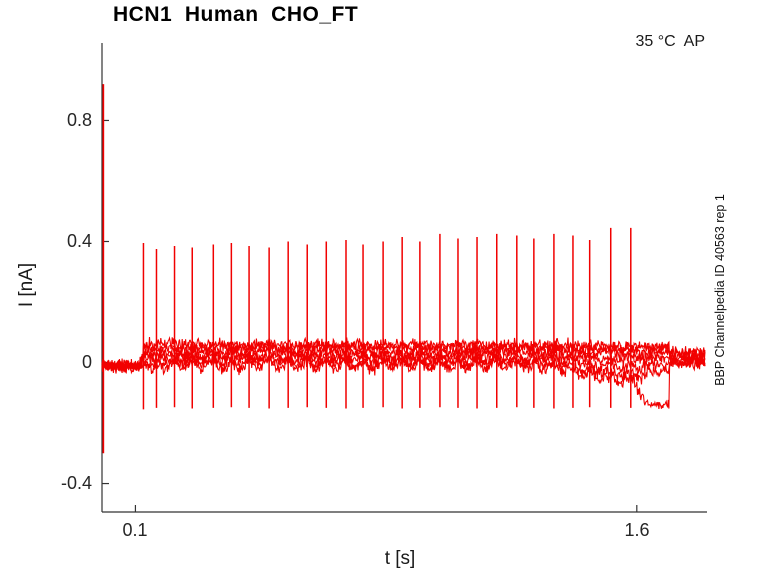  I want to click on x-tick-label-1.6: 1.6, so click(637, 530).